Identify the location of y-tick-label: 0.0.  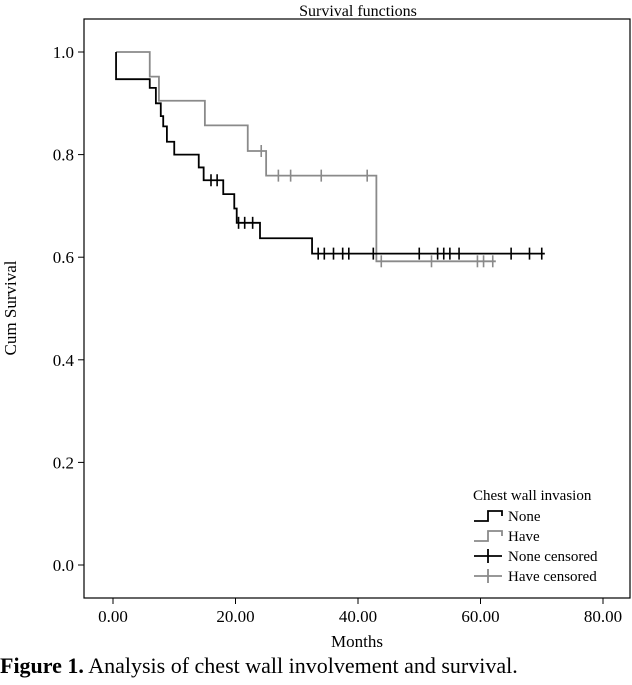
(63, 565).